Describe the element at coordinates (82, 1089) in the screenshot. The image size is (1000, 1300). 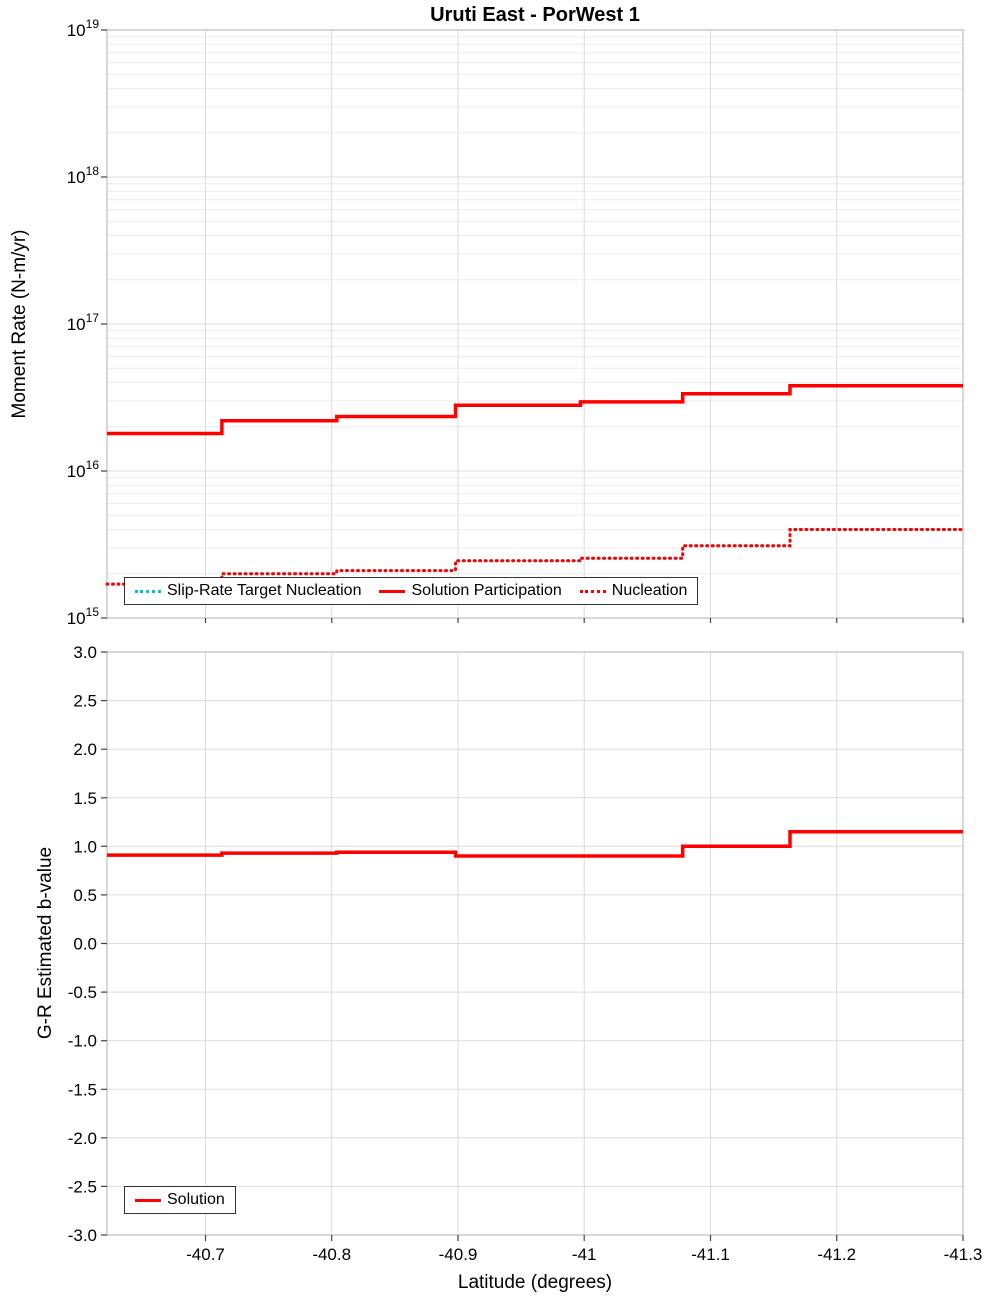
I see `y-tick-label-bottom: -1.5` at that location.